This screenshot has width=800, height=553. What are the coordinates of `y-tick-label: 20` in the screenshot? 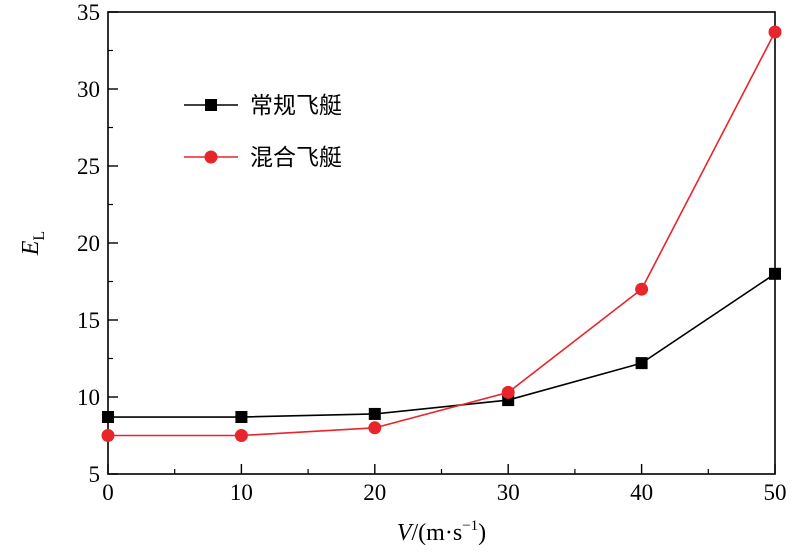 It's located at (88, 243).